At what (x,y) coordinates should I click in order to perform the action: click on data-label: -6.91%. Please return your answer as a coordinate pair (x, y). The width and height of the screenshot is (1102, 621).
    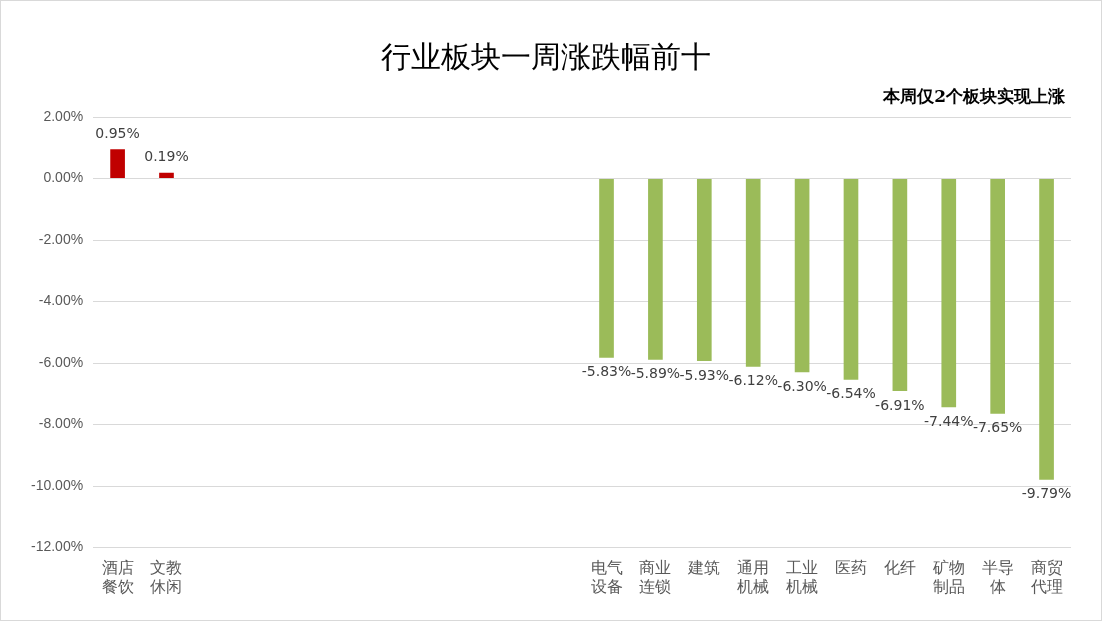
    Looking at the image, I should click on (900, 404).